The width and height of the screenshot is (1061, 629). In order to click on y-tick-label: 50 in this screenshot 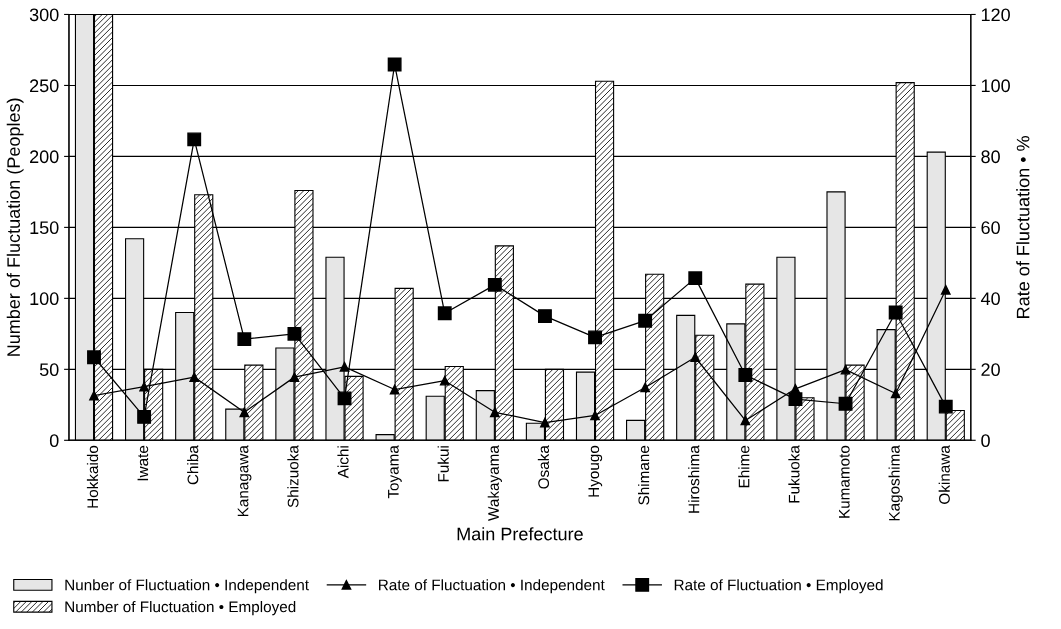, I will do `click(49, 370)`.